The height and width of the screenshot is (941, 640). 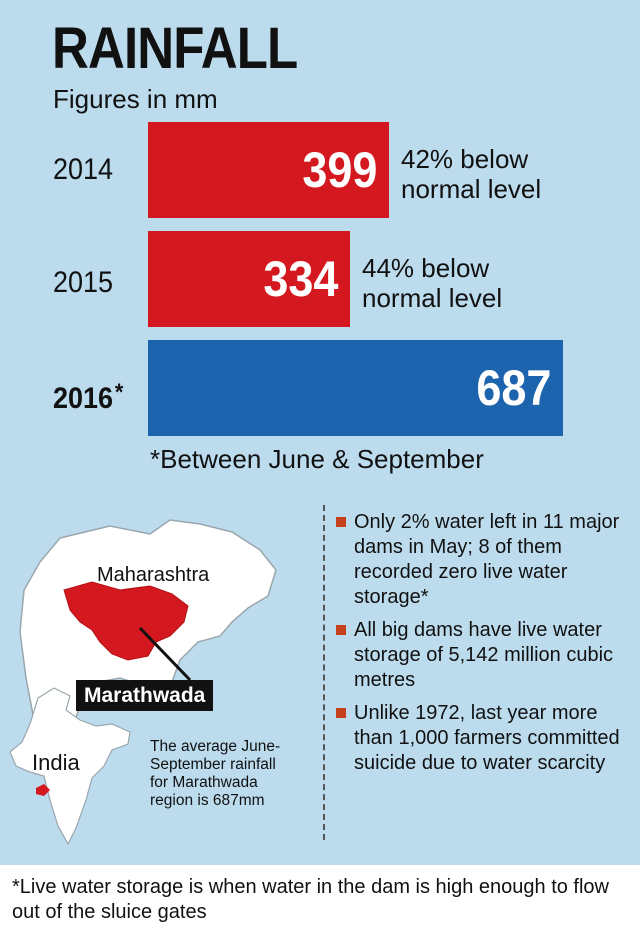 I want to click on pointer-line, so click(x=165, y=654).